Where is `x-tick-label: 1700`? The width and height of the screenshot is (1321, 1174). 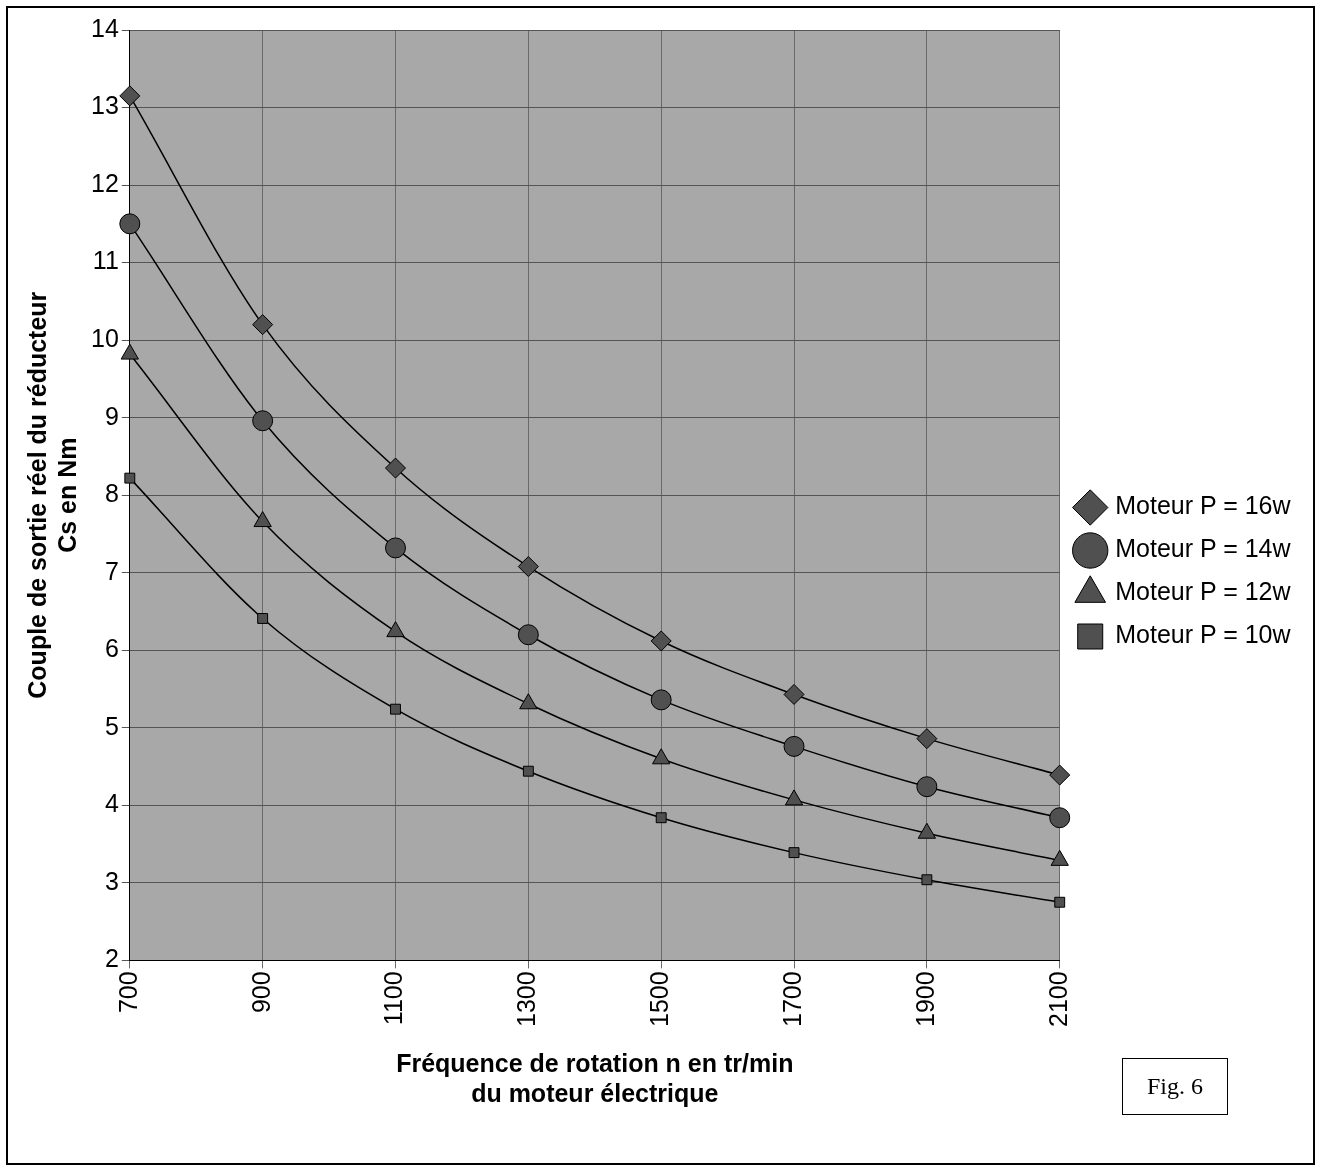
x-tick-label: 1700 is located at coordinates (791, 999).